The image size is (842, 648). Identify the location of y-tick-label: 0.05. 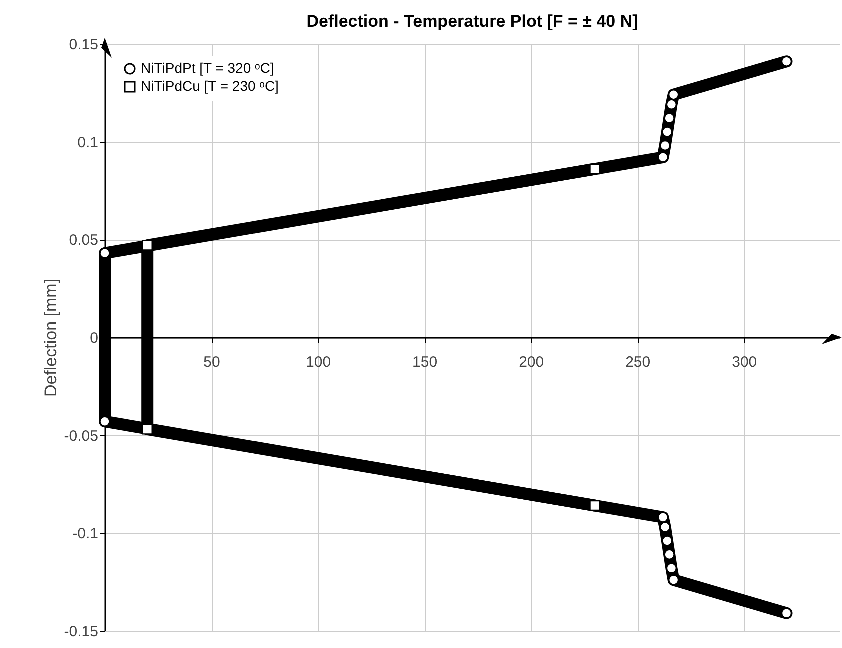
(83, 241).